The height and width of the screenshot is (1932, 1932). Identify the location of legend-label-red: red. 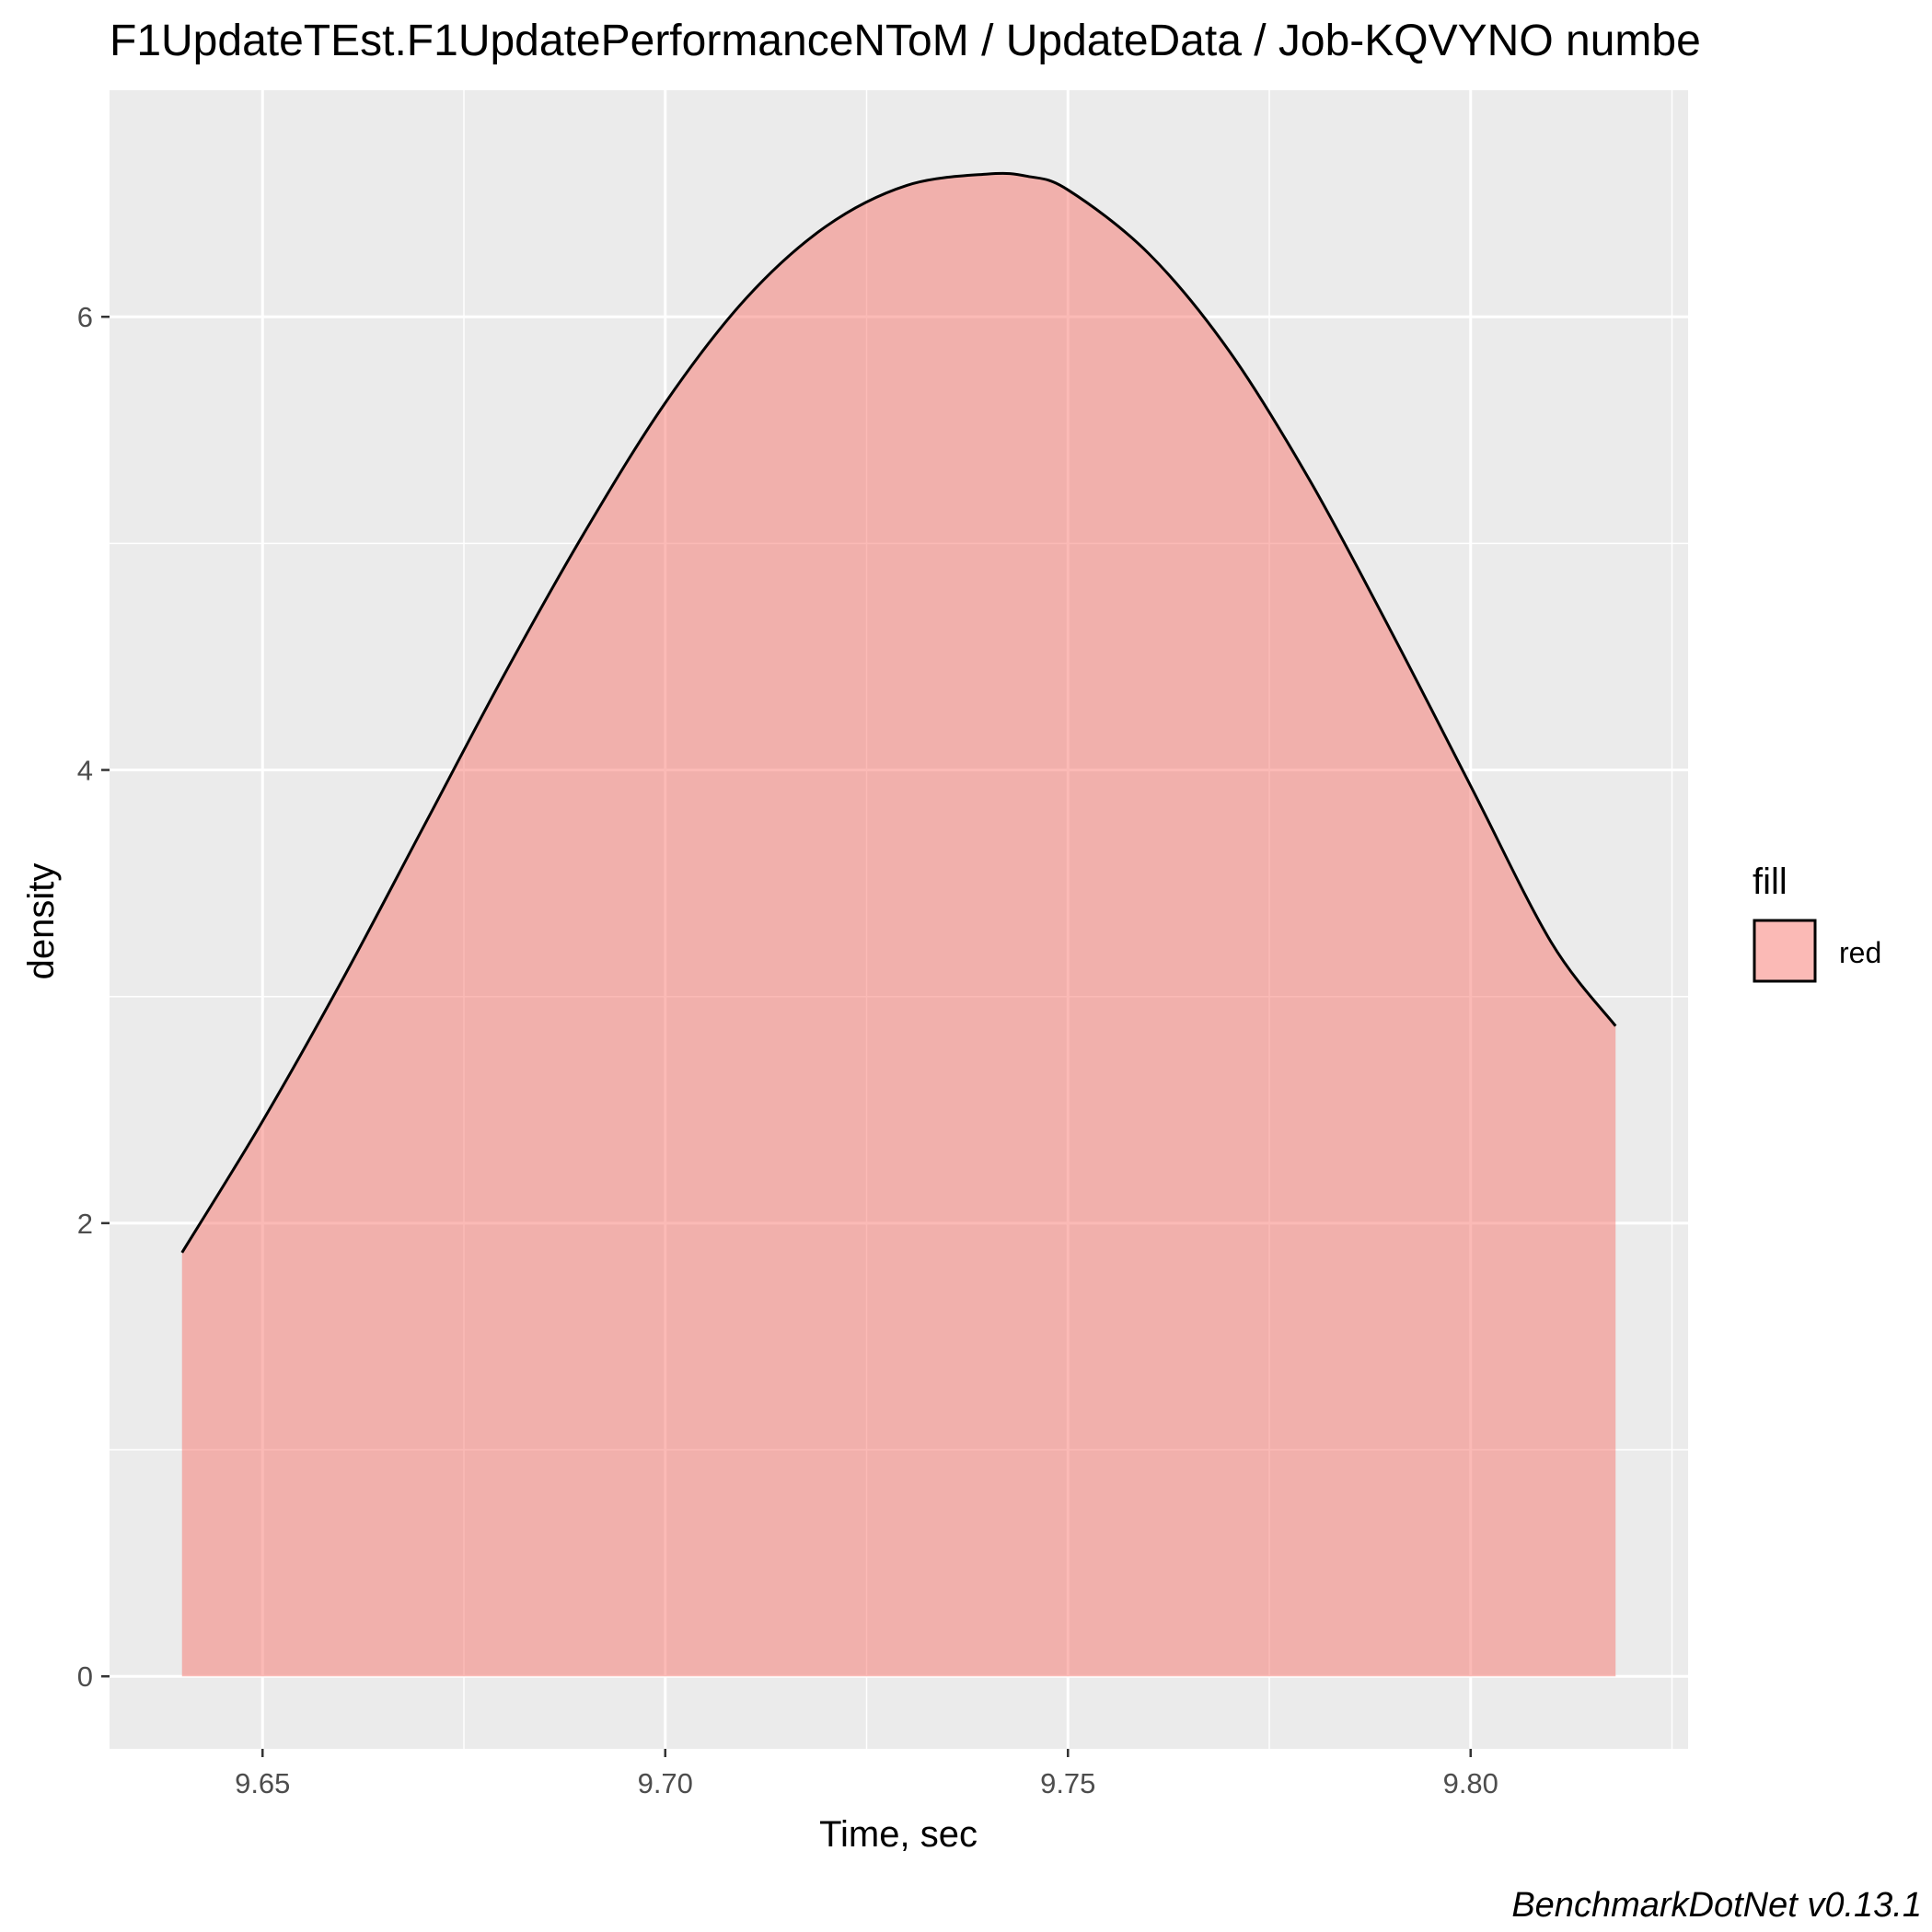
(1860, 953).